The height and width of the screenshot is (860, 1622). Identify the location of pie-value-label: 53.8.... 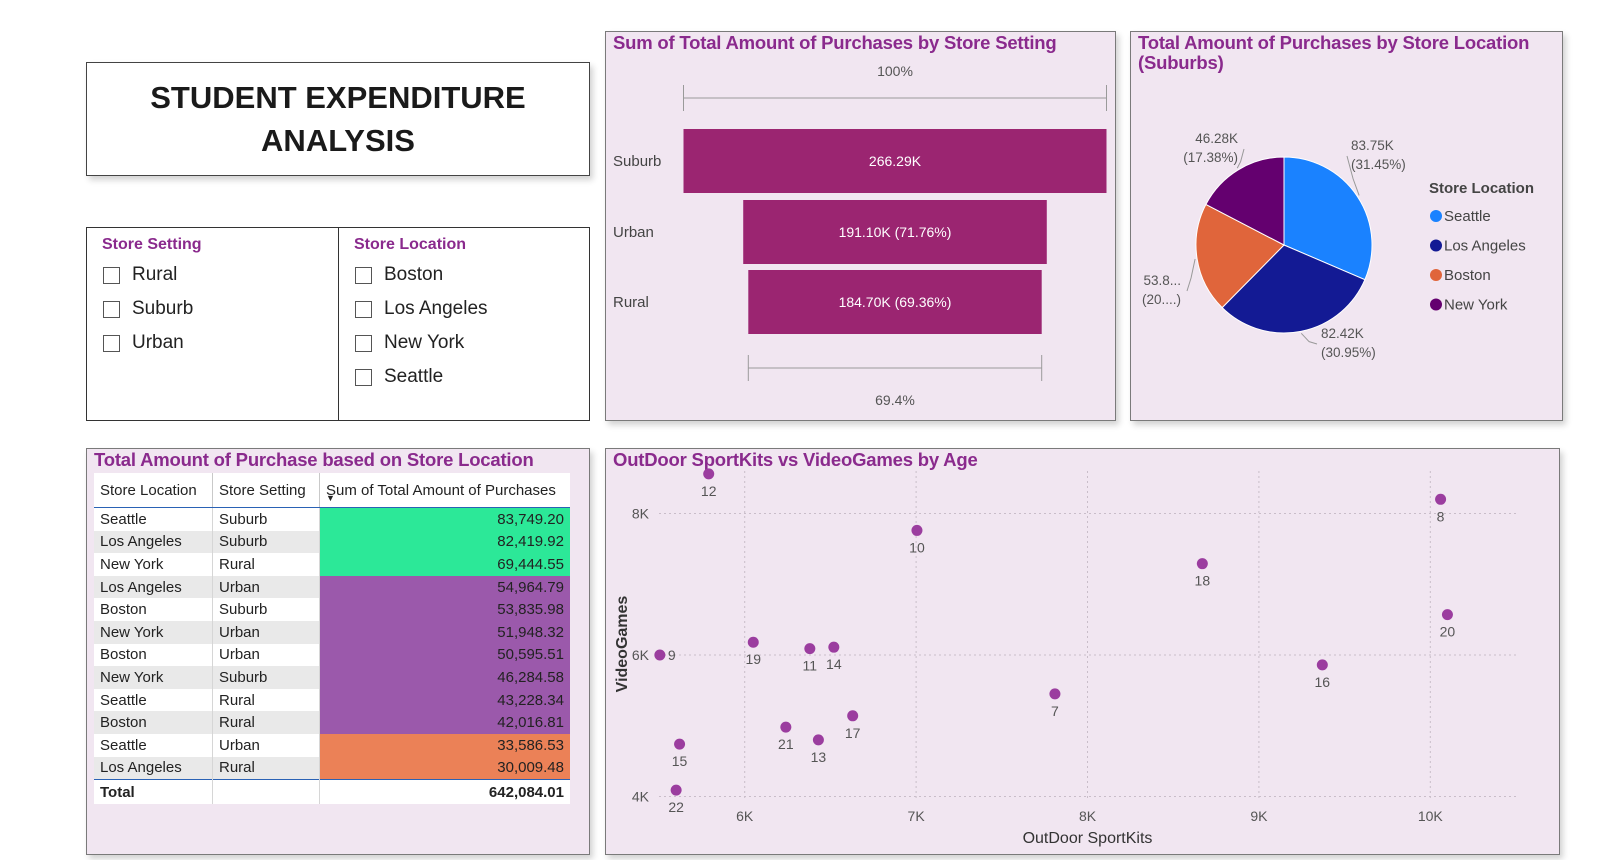
(1162, 280).